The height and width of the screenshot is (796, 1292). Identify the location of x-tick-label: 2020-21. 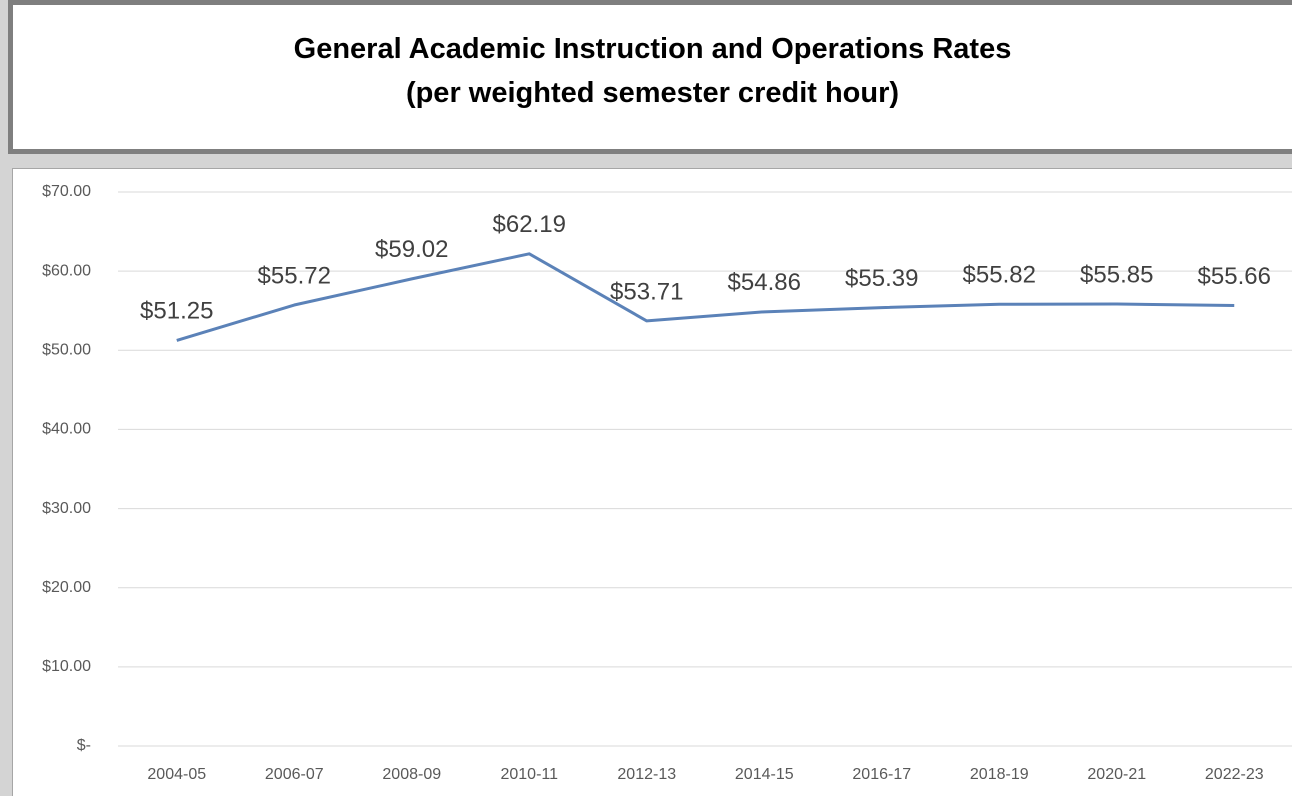
(1116, 774).